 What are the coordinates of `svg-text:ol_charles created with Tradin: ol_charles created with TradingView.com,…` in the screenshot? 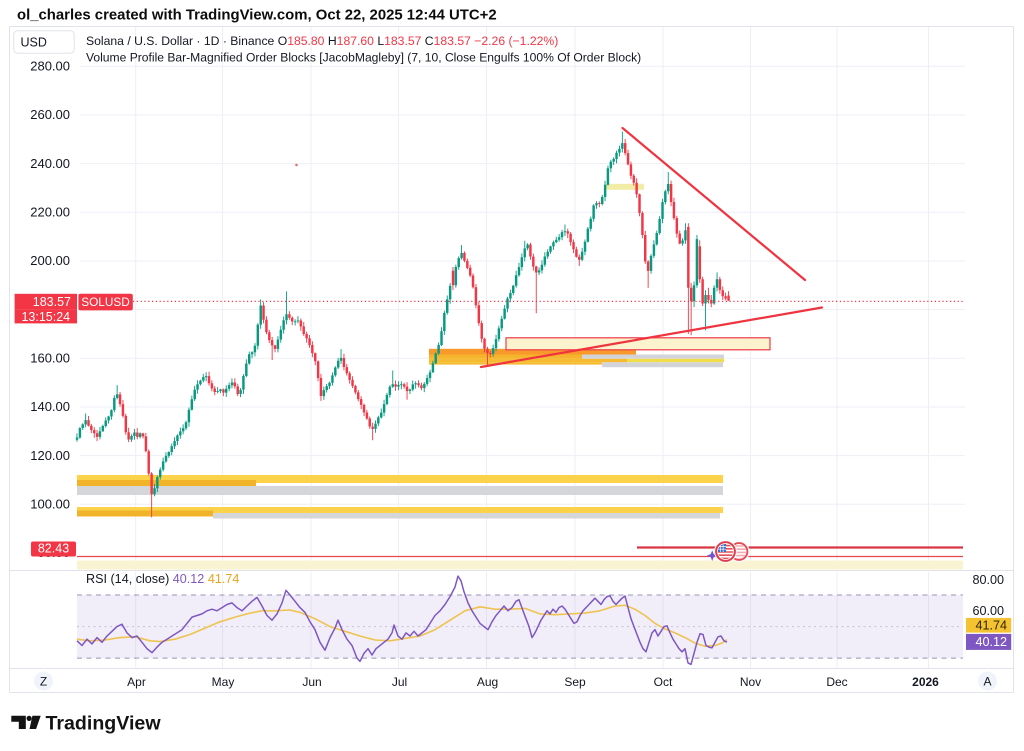 It's located at (257, 16).